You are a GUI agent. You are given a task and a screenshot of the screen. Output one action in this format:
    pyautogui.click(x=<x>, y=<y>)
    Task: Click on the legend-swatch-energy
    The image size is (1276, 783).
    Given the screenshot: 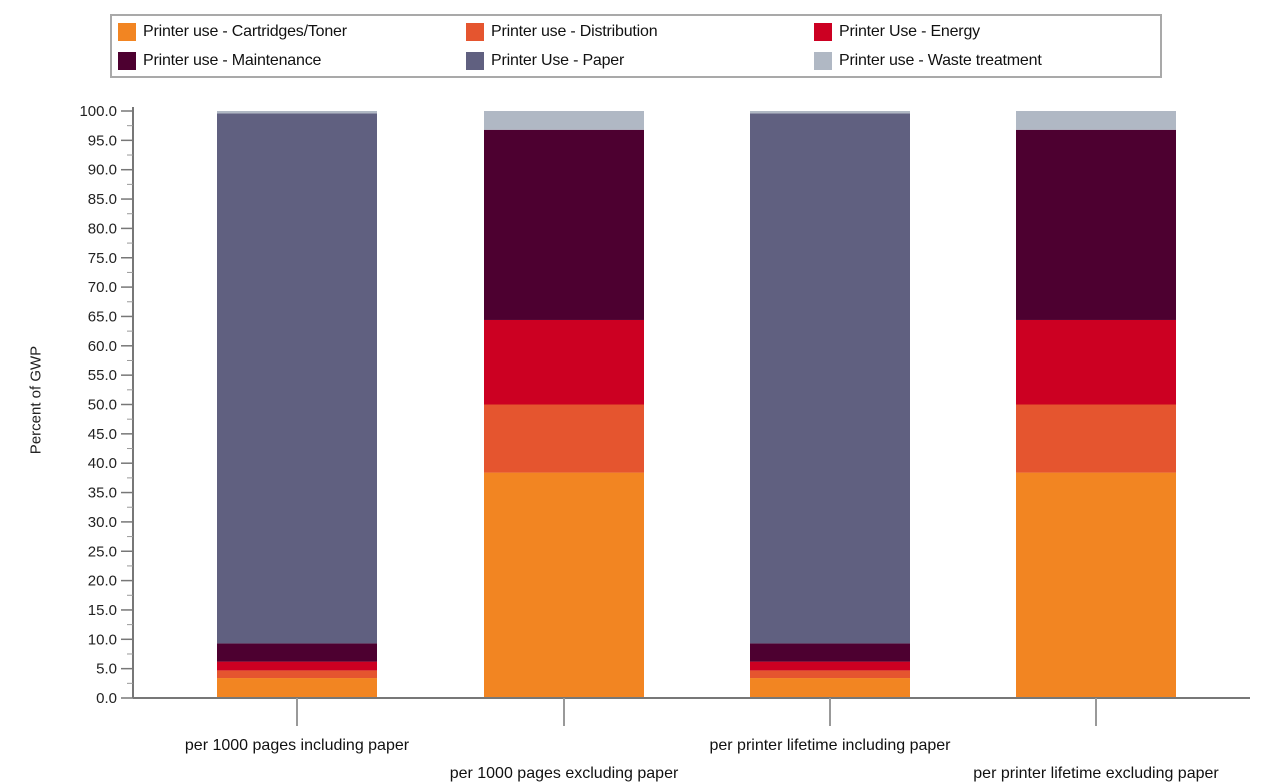 What is the action you would take?
    pyautogui.click(x=823, y=32)
    